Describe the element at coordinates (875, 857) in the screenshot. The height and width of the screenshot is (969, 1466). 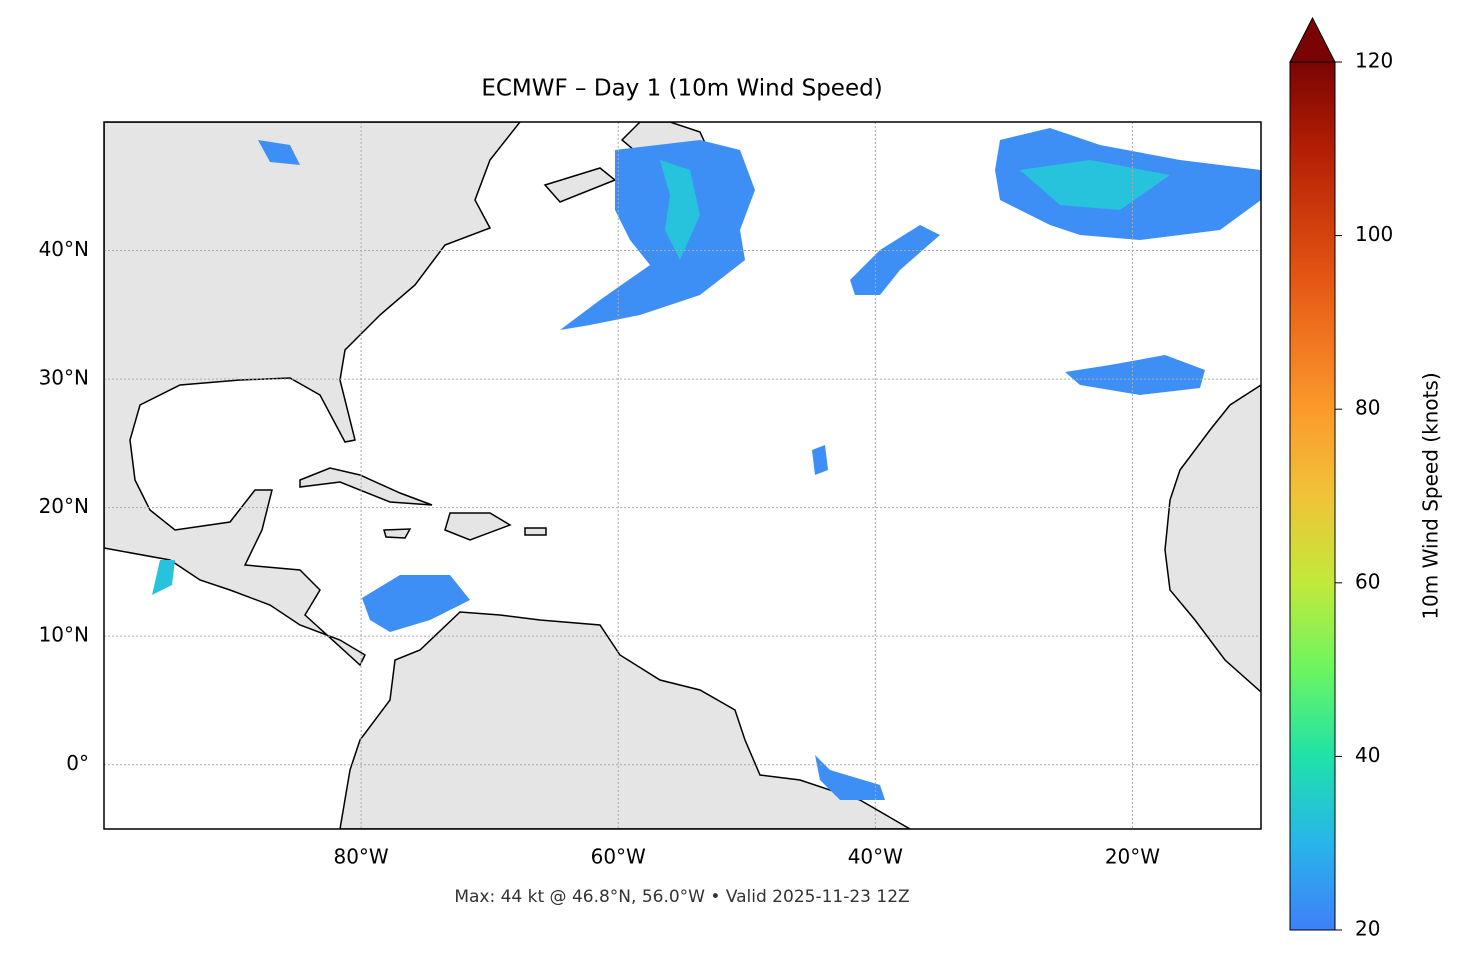
I see `x-tick-label: 40°W` at that location.